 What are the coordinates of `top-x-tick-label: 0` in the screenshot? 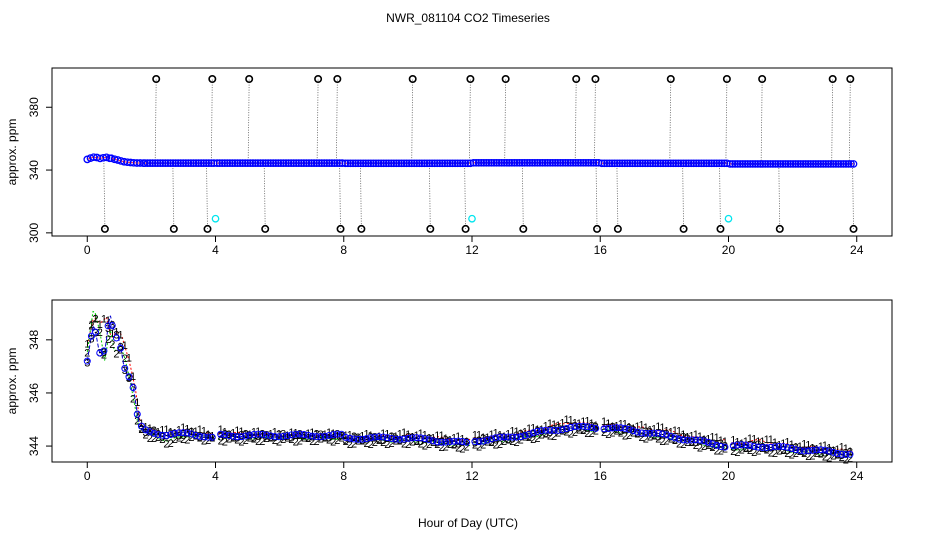 It's located at (87, 250).